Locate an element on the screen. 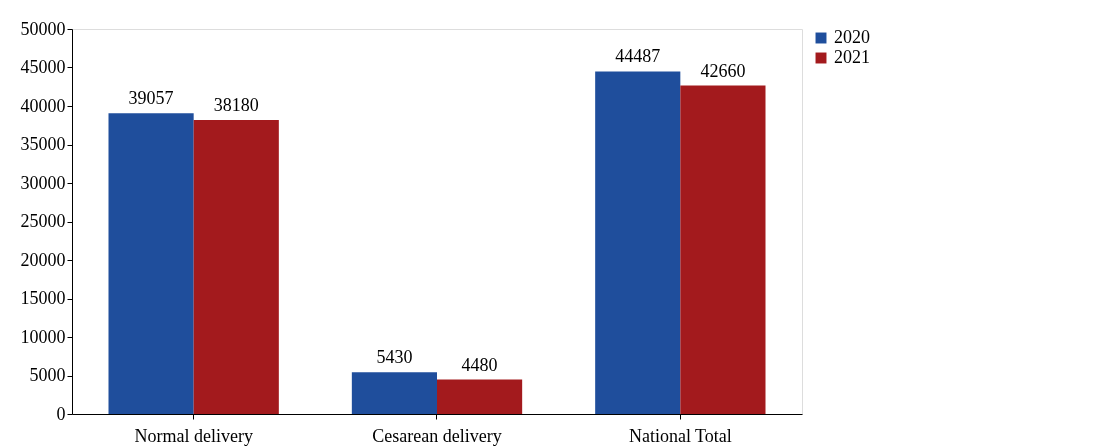 This screenshot has height=448, width=1116. y-tick-label: 40000 is located at coordinates (43, 105).